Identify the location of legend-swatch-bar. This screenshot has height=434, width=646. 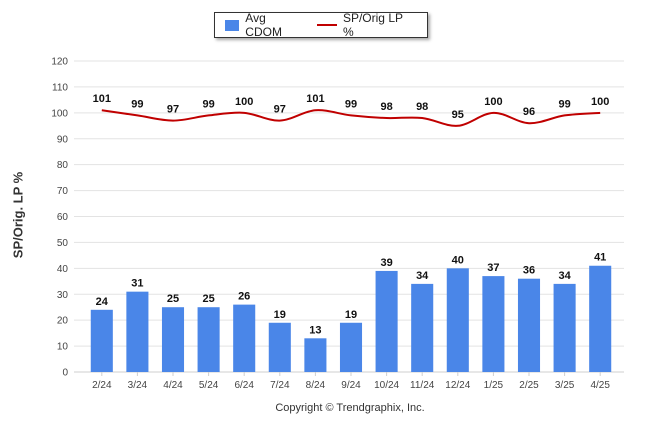
(232, 25).